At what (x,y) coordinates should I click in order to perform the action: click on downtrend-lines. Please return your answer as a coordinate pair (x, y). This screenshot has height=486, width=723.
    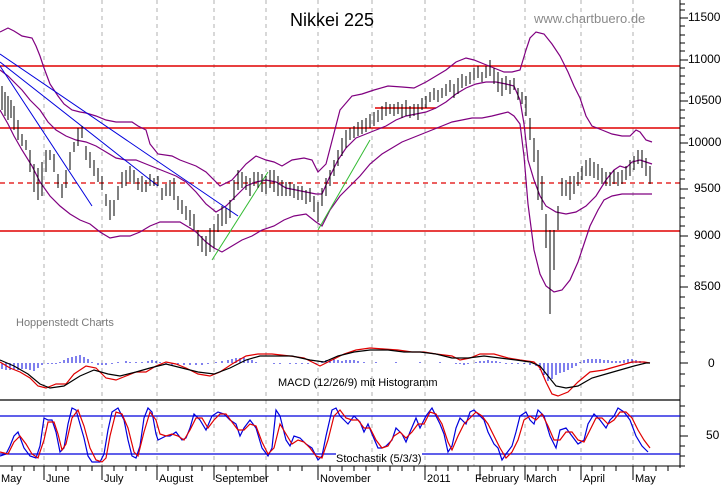
    Looking at the image, I should click on (119, 135).